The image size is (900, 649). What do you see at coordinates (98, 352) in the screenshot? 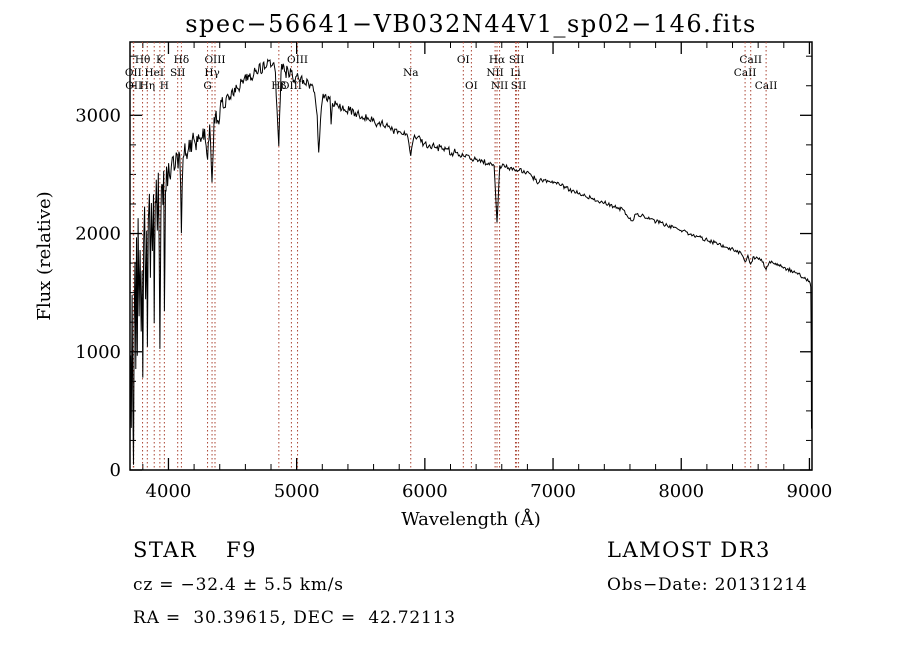
I see `y-tick-label: 1000` at bounding box center [98, 352].